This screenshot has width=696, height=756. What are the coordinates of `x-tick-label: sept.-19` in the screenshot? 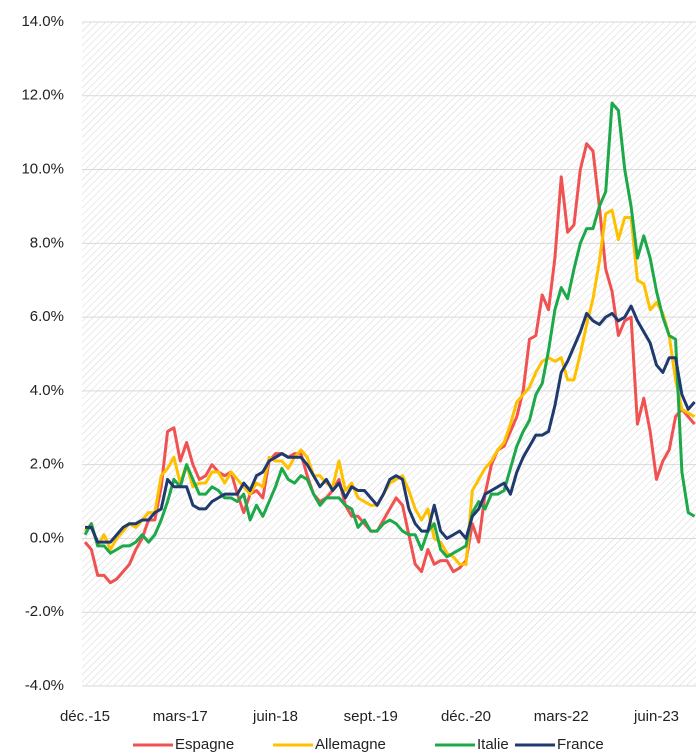 It's located at (371, 716).